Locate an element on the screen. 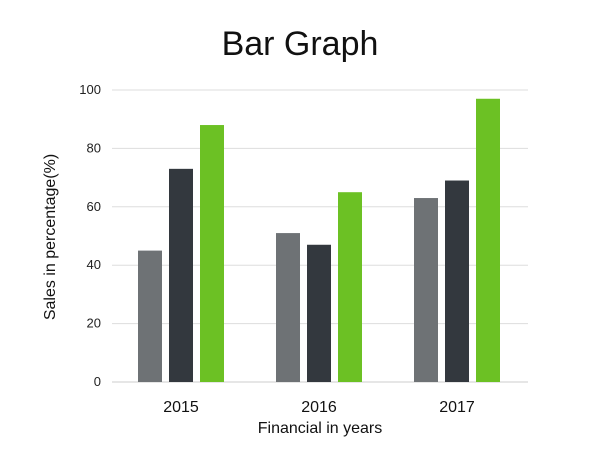  x-tick-label: 2016 is located at coordinates (319, 407).